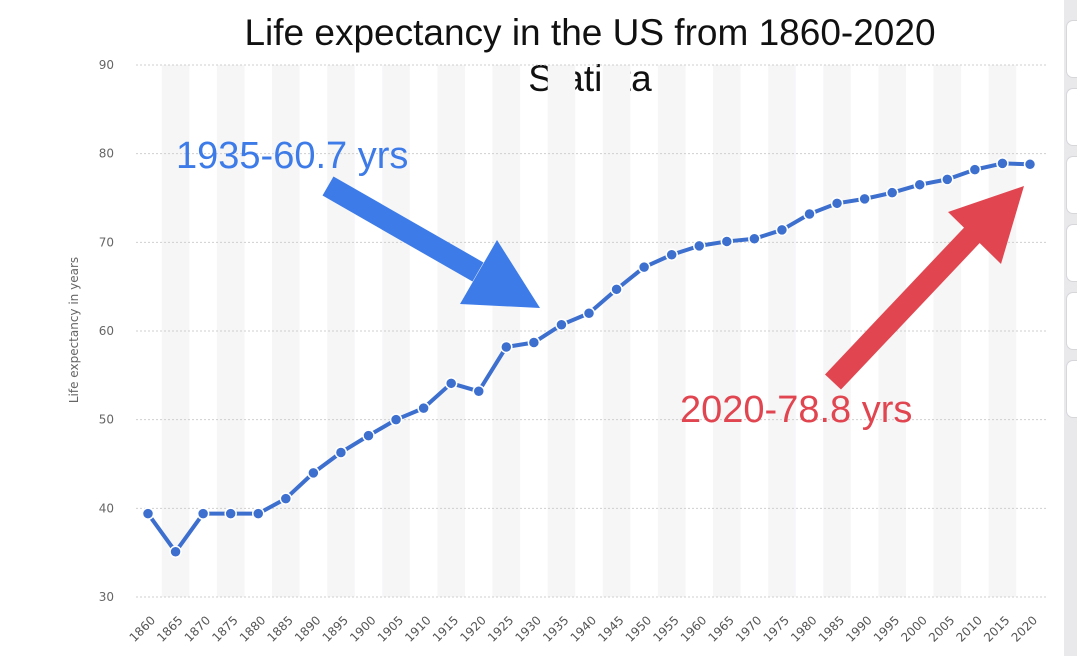 Image resolution: width=1077 pixels, height=656 pixels. Describe the element at coordinates (417, 628) in the screenshot. I see `x-tick-label: 1910` at that location.